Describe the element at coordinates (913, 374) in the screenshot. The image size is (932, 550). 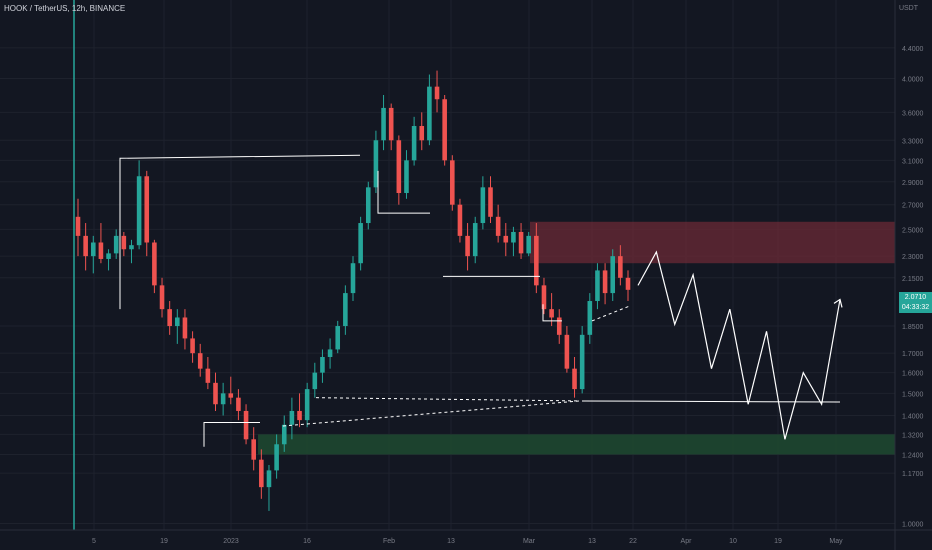
I see `price-tick-label: 1.6000` at that location.